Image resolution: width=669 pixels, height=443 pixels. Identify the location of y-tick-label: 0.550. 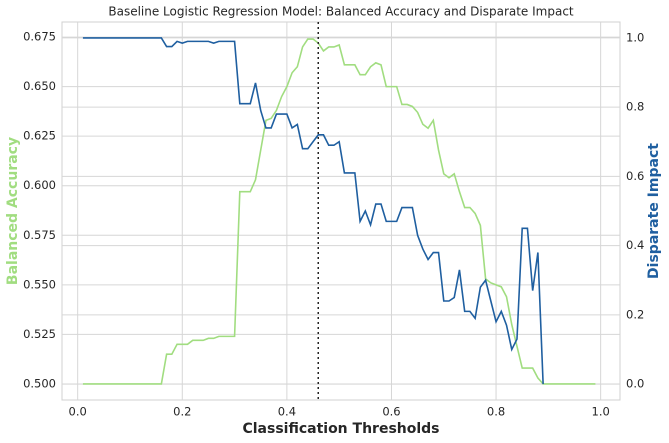
(39, 284).